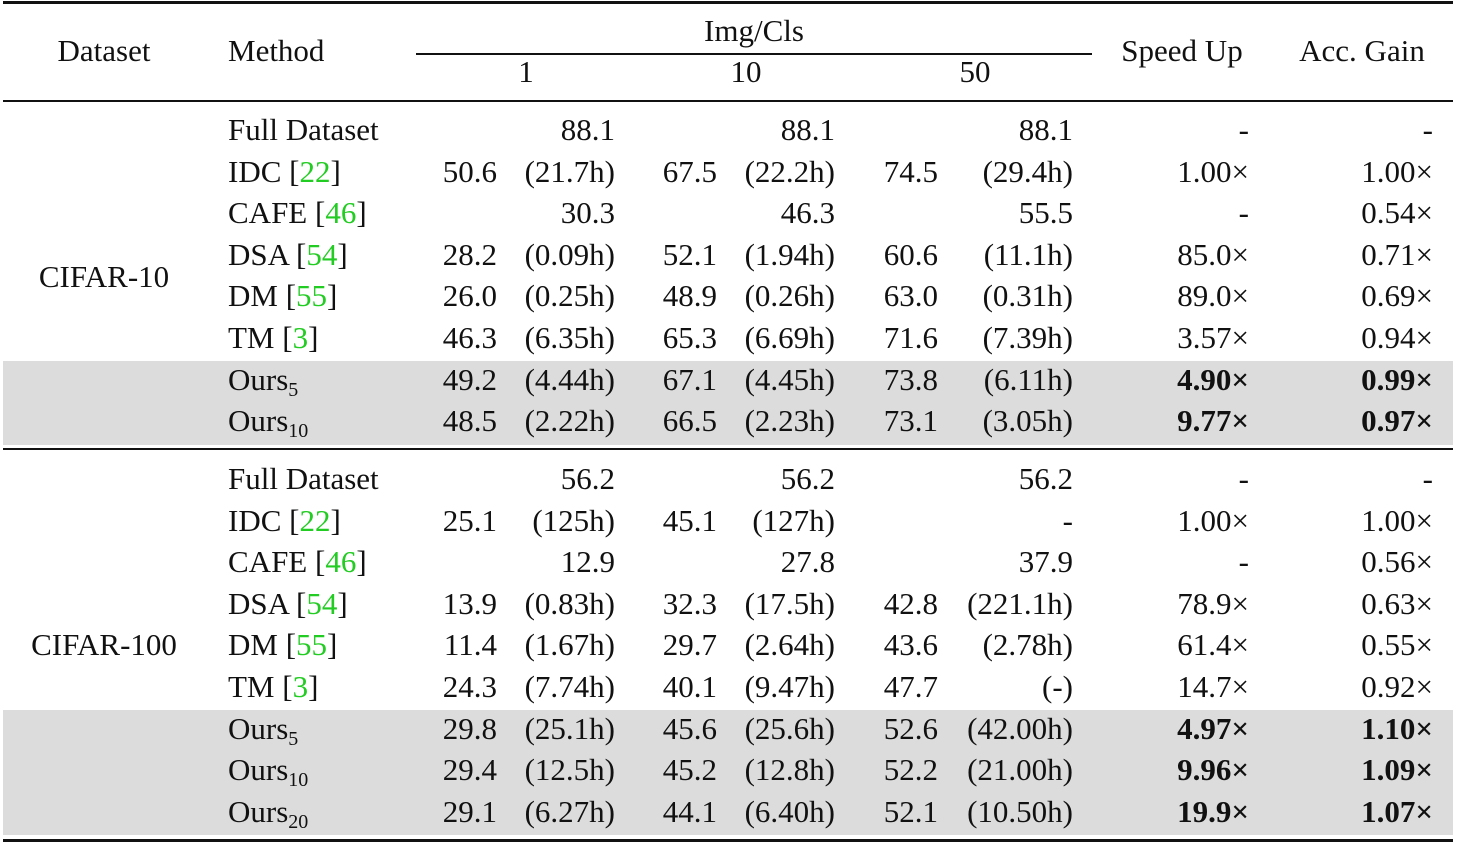 The image size is (1457, 845). Describe the element at coordinates (262, 296) in the screenshot. I see `method-label: DM [` at that location.